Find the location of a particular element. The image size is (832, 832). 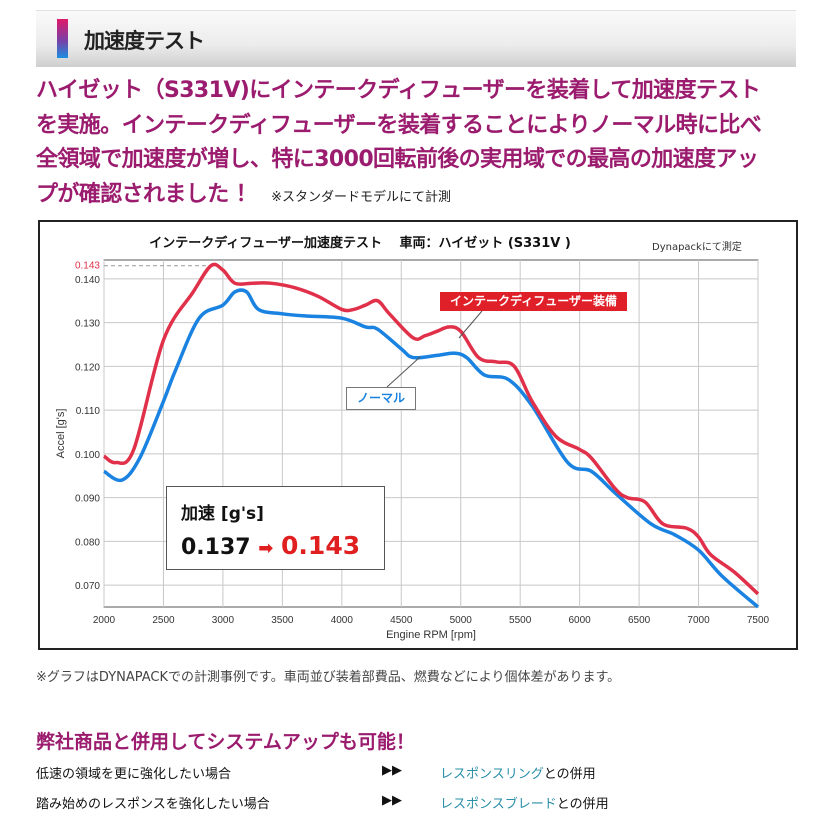

combo-row: 踏み始めのレスポンスを強化したい場合 ▶▶ レスポンスブレードとの併用 is located at coordinates (322, 802).